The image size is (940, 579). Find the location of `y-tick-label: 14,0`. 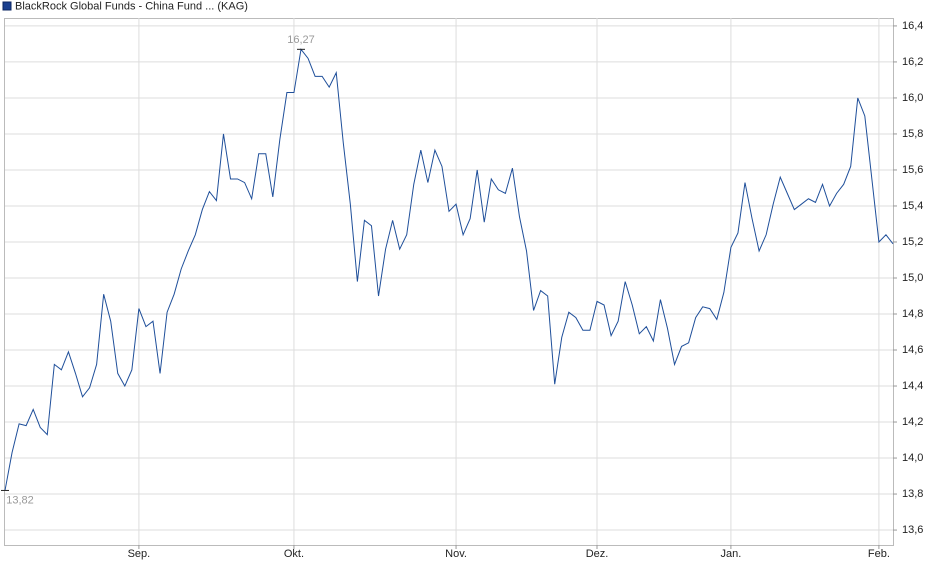

y-tick-label: 14,0 is located at coordinates (912, 458).